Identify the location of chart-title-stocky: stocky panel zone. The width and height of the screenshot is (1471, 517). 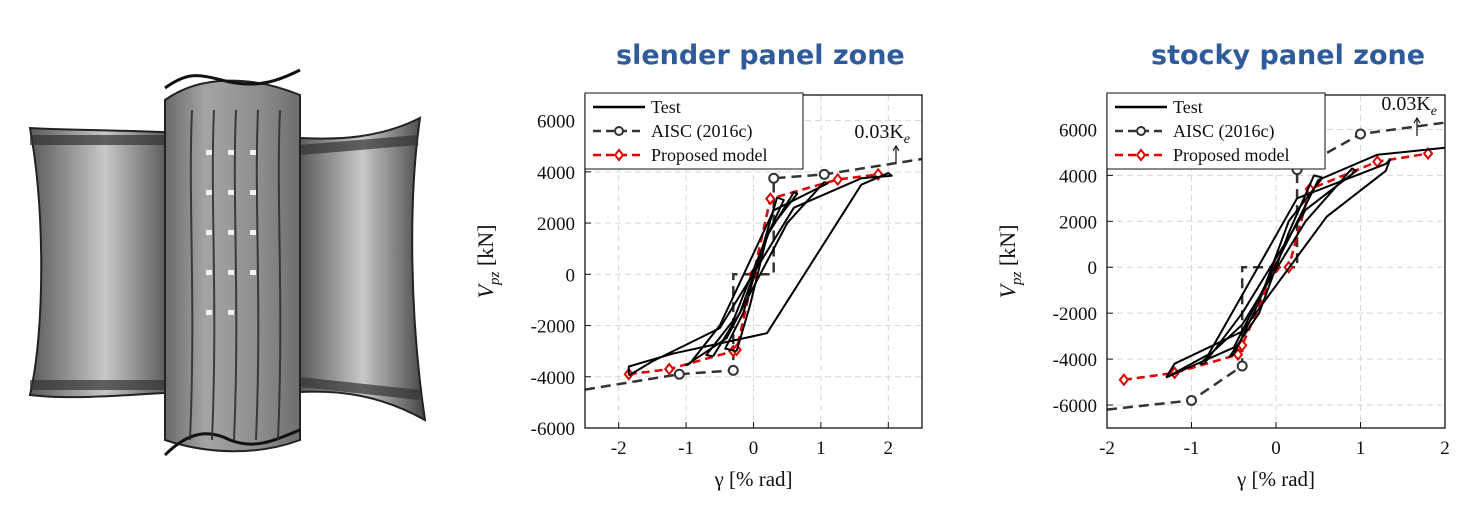
(1288, 55).